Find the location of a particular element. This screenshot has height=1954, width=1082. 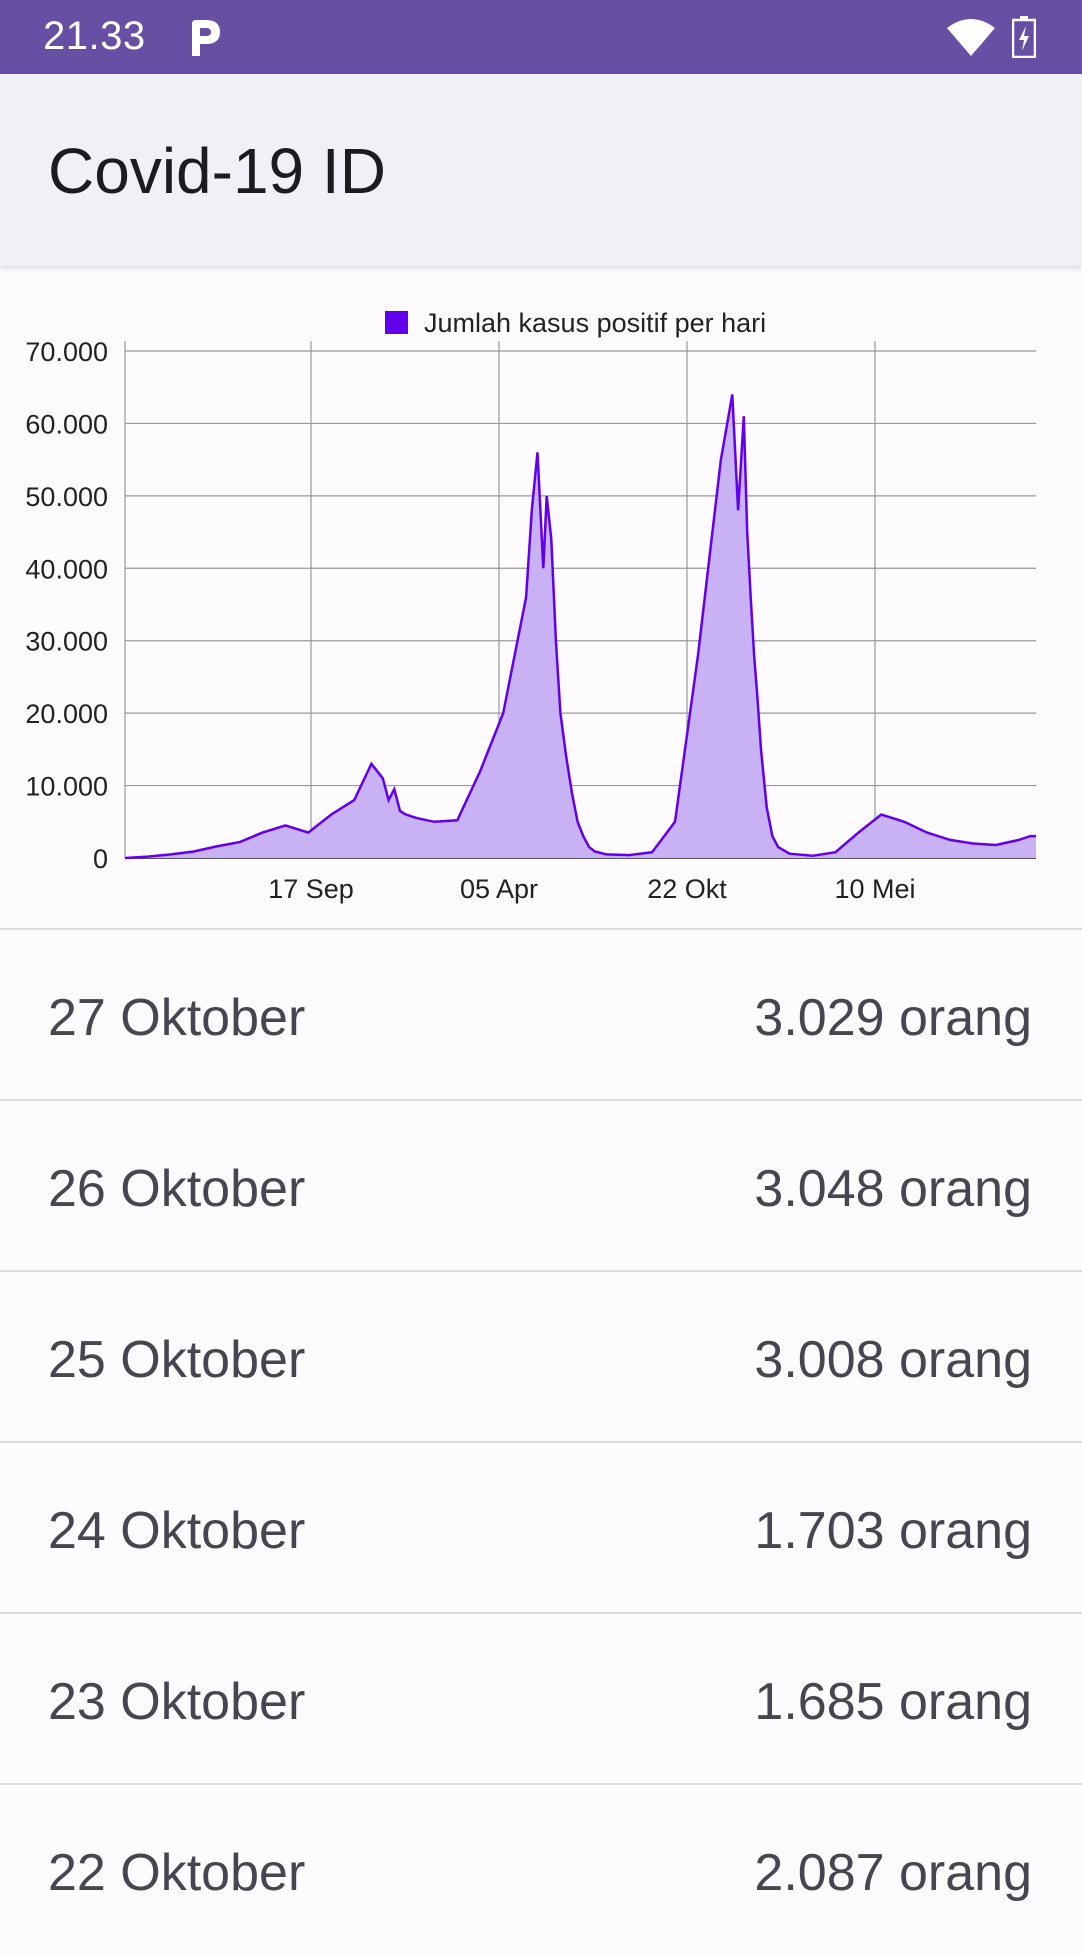

list-item: 24 Oktober 1.703 orang is located at coordinates (541, 1526).